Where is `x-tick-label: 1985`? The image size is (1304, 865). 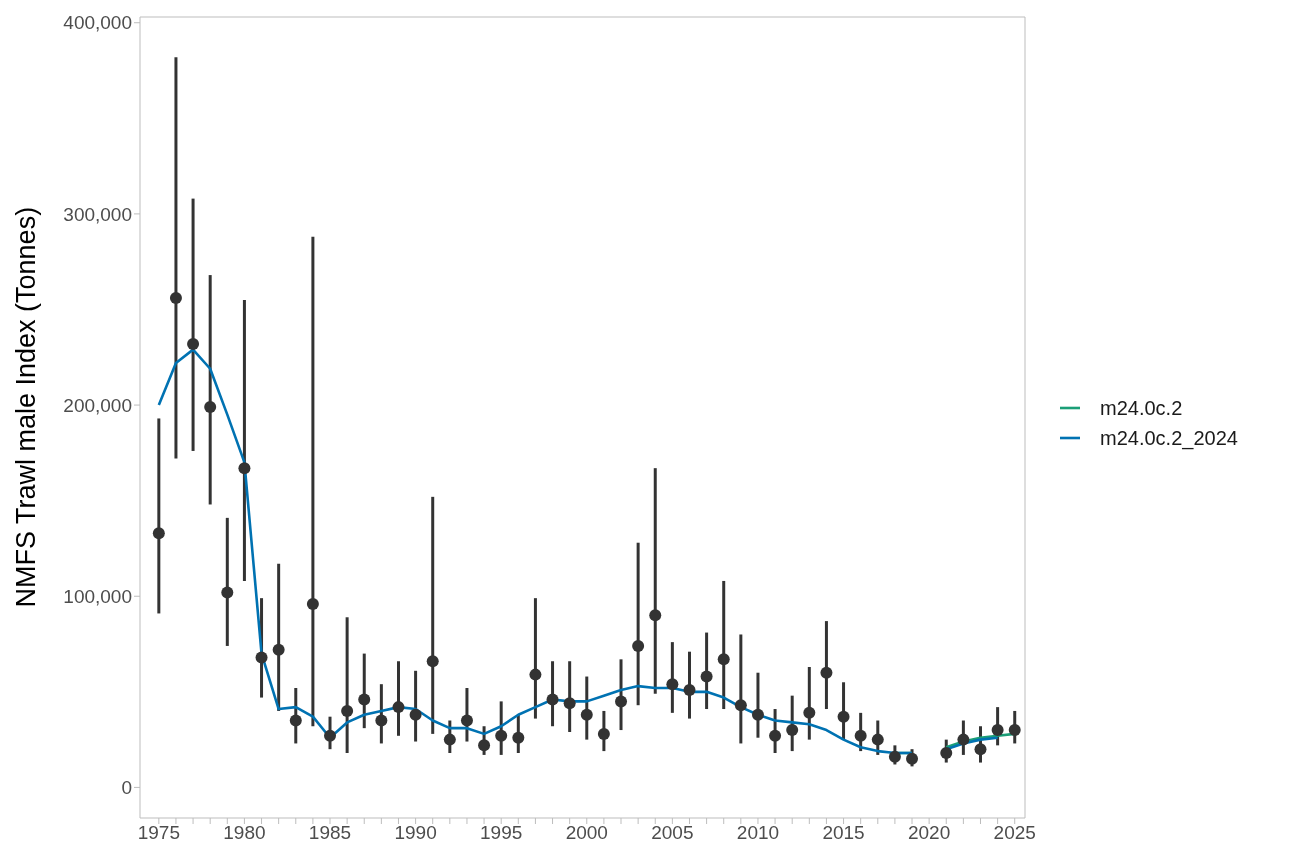 x-tick-label: 1985 is located at coordinates (330, 833).